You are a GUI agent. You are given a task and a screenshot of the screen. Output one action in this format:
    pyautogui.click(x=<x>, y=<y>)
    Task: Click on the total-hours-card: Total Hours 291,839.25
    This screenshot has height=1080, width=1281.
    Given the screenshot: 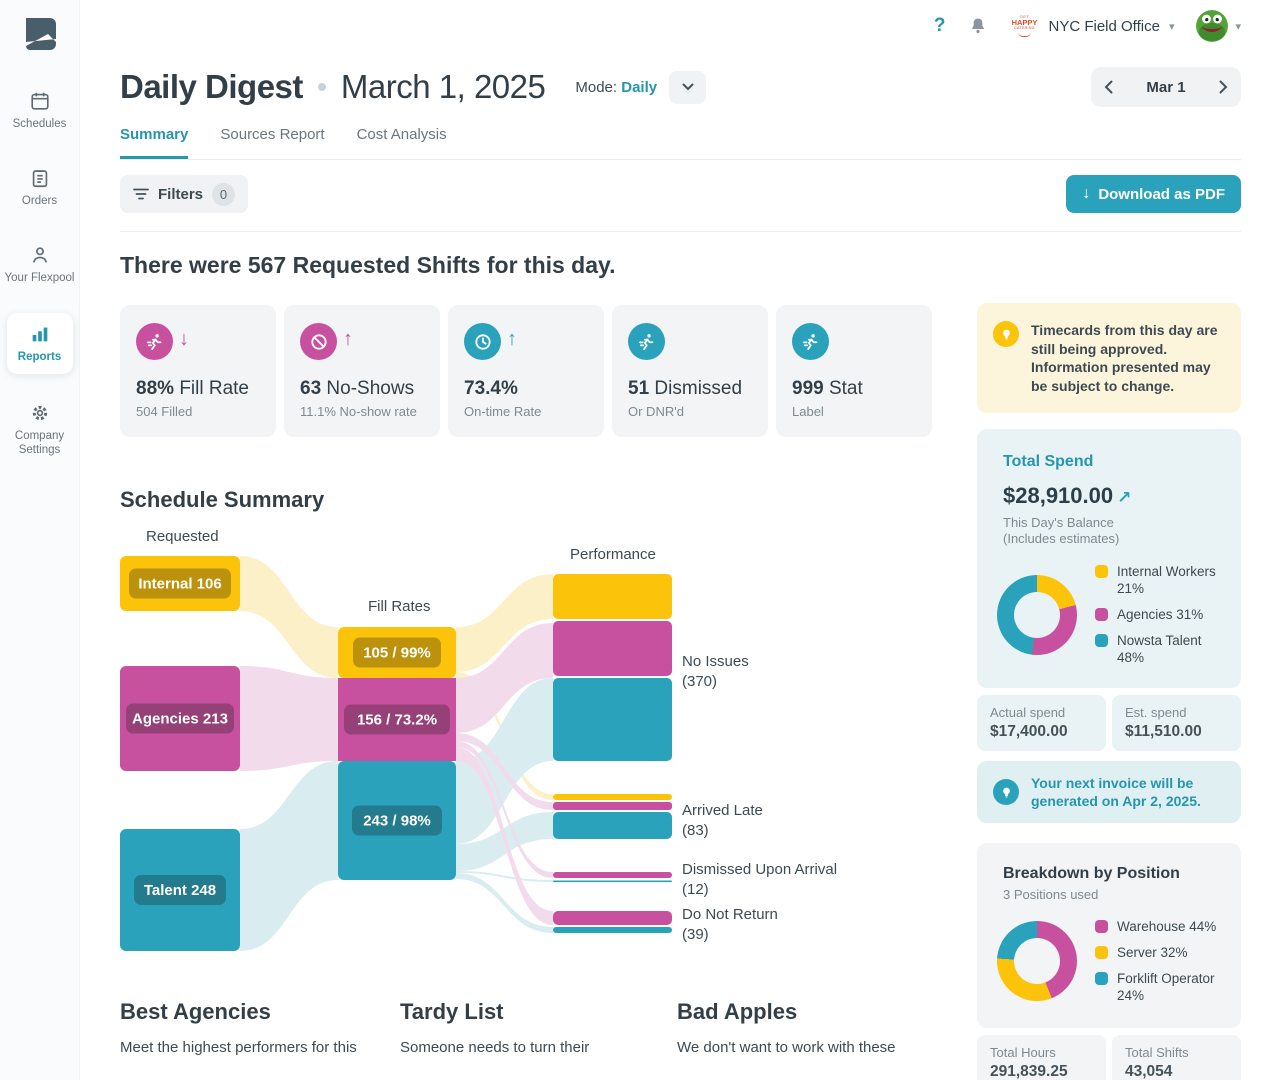 What is the action you would take?
    pyautogui.click(x=1041, y=1057)
    